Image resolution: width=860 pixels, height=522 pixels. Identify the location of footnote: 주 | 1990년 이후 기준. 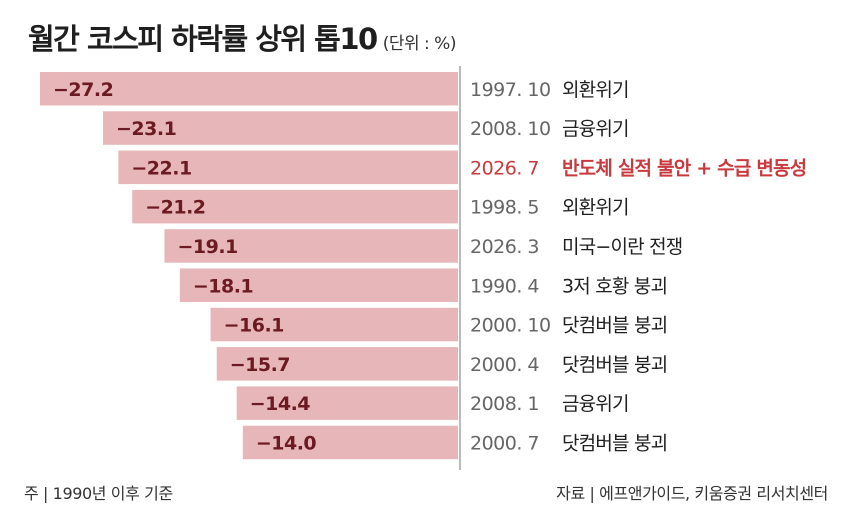
(98, 493).